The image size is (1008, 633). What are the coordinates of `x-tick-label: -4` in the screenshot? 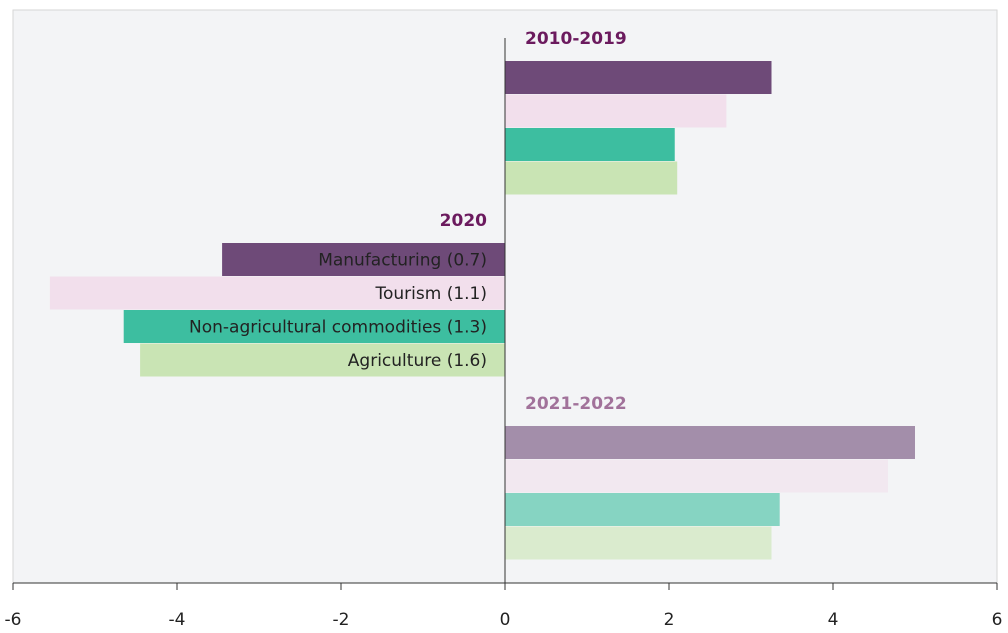 It's located at (177, 620).